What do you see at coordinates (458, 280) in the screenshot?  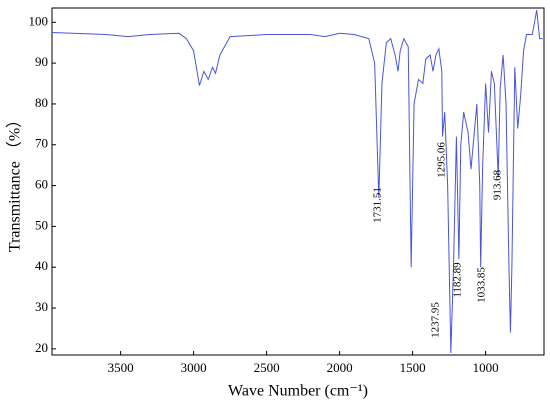 I see `peak-label: 1182.89` at bounding box center [458, 280].